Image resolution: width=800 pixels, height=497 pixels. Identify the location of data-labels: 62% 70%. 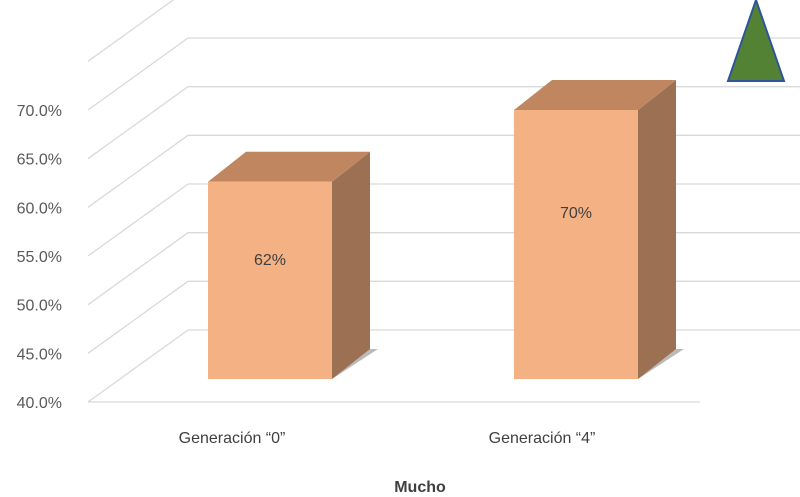
(423, 237).